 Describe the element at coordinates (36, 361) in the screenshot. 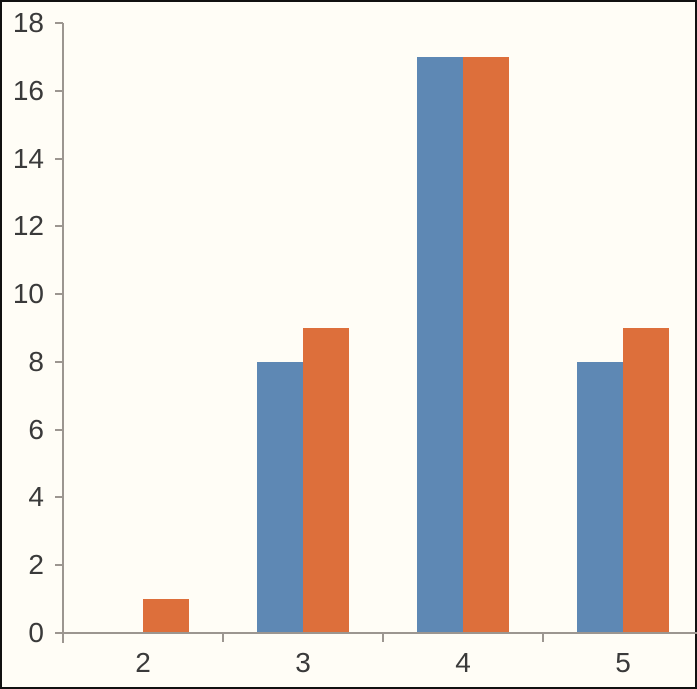

I see `y-axis-tick-label: 8` at that location.